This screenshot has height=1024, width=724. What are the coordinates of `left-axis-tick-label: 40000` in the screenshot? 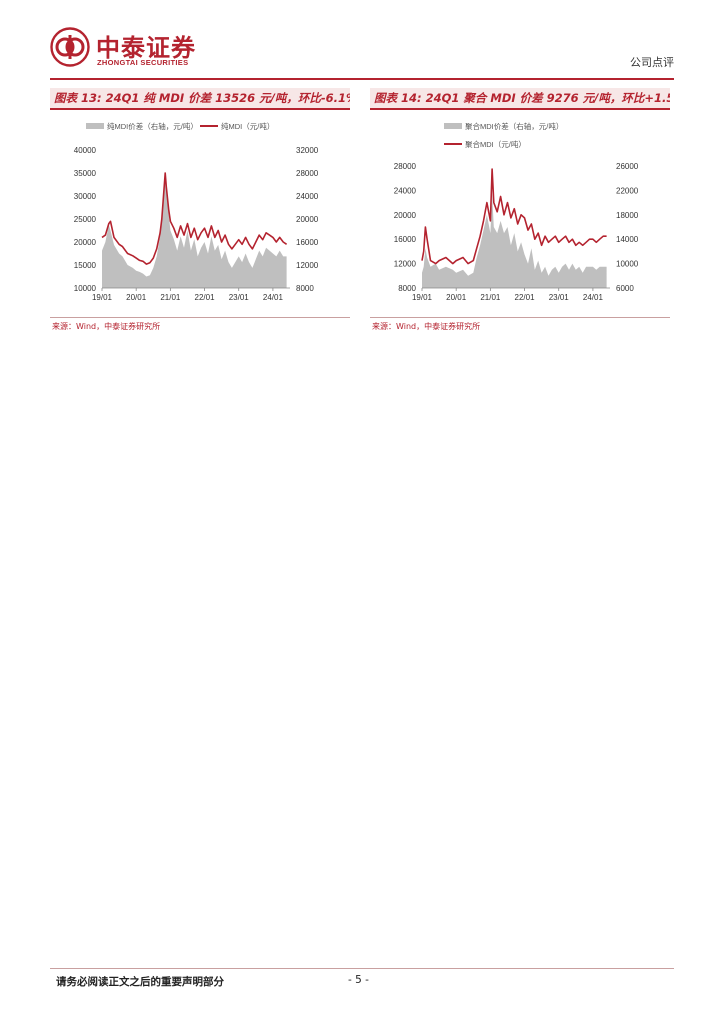 It's located at (85, 150).